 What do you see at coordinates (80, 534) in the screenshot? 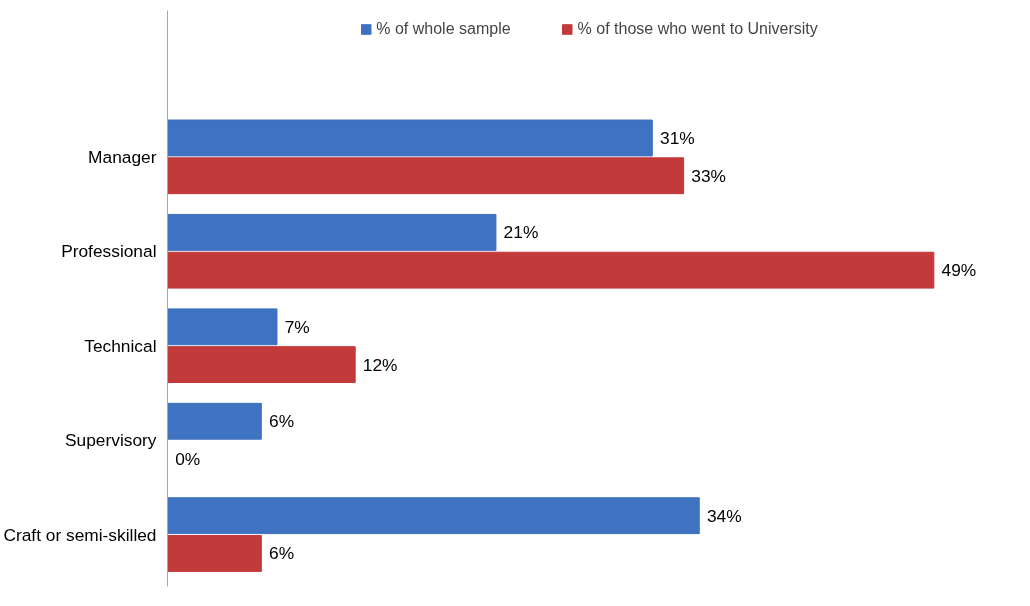
I see `y-tick-label: Craft or semi-skilled` at bounding box center [80, 534].